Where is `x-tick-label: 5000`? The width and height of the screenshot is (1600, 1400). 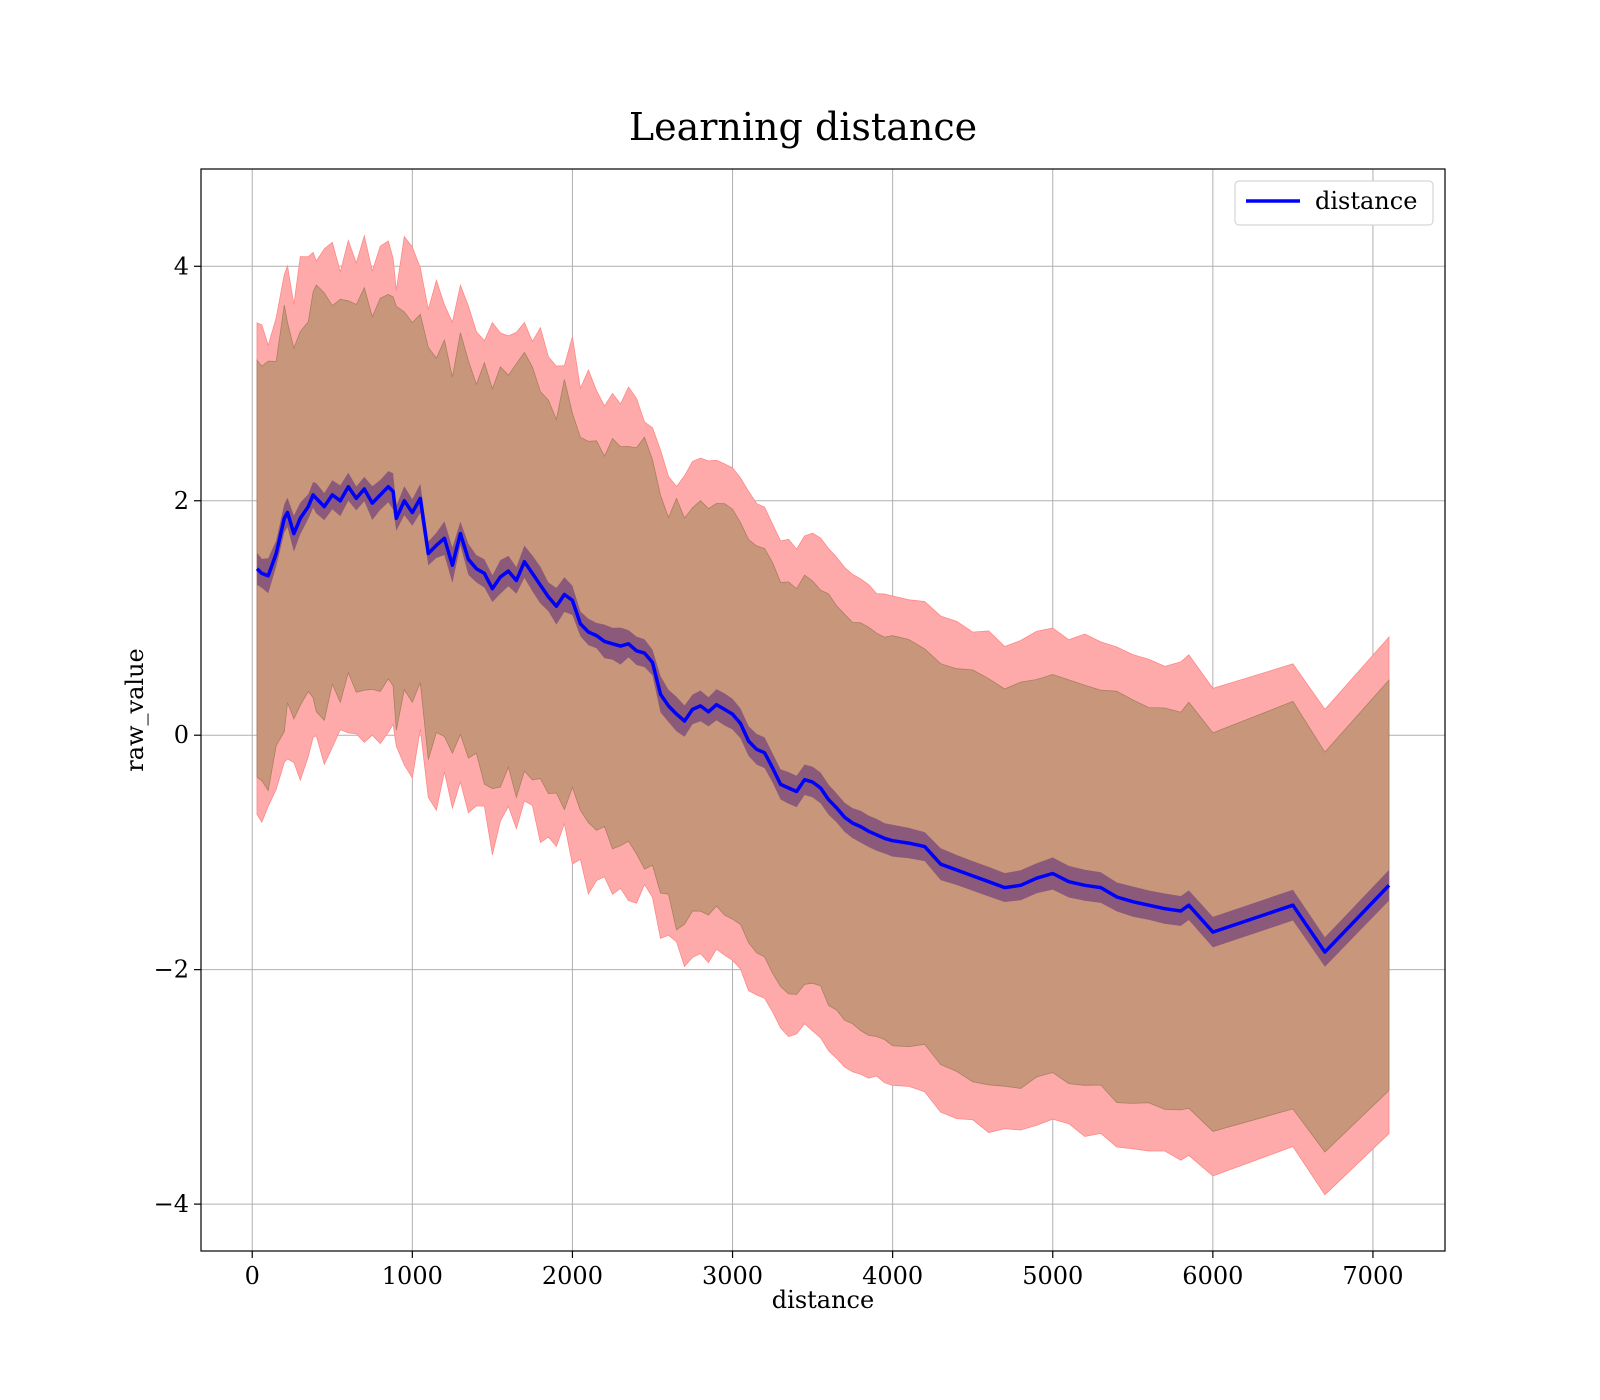
x-tick-label: 5000 is located at coordinates (1052, 1276).